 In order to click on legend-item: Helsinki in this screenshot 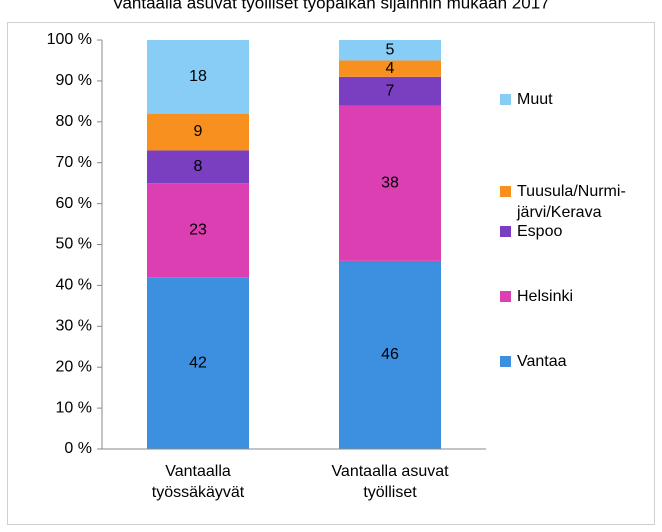, I will do `click(568, 296)`.